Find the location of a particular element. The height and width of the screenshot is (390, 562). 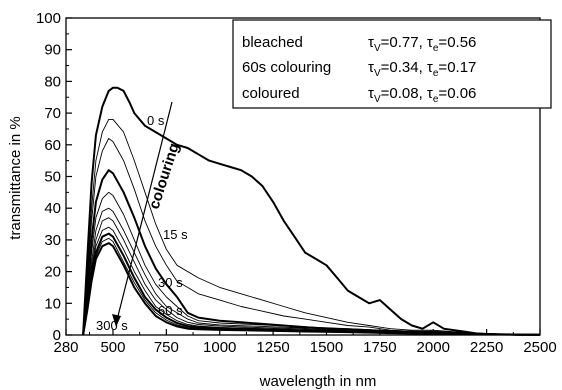

legend-frame is located at coordinates (392, 64).